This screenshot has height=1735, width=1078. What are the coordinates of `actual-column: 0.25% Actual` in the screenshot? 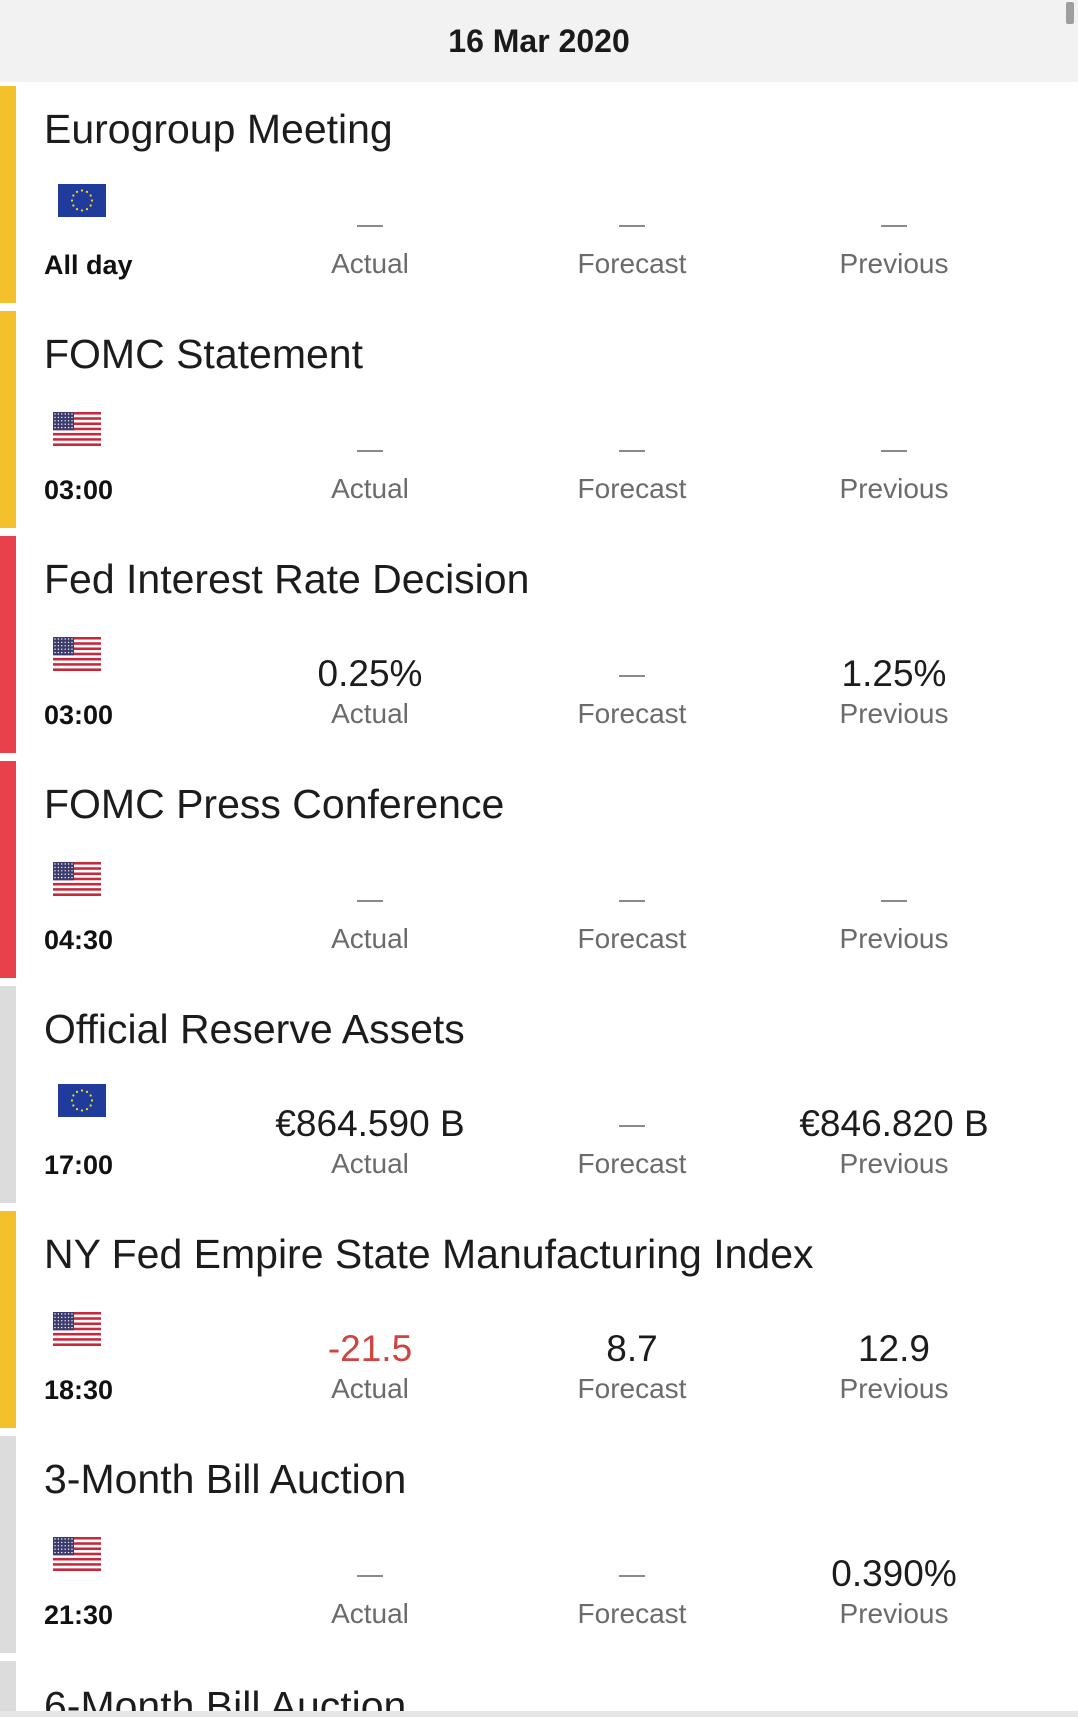 It's located at (370, 691).